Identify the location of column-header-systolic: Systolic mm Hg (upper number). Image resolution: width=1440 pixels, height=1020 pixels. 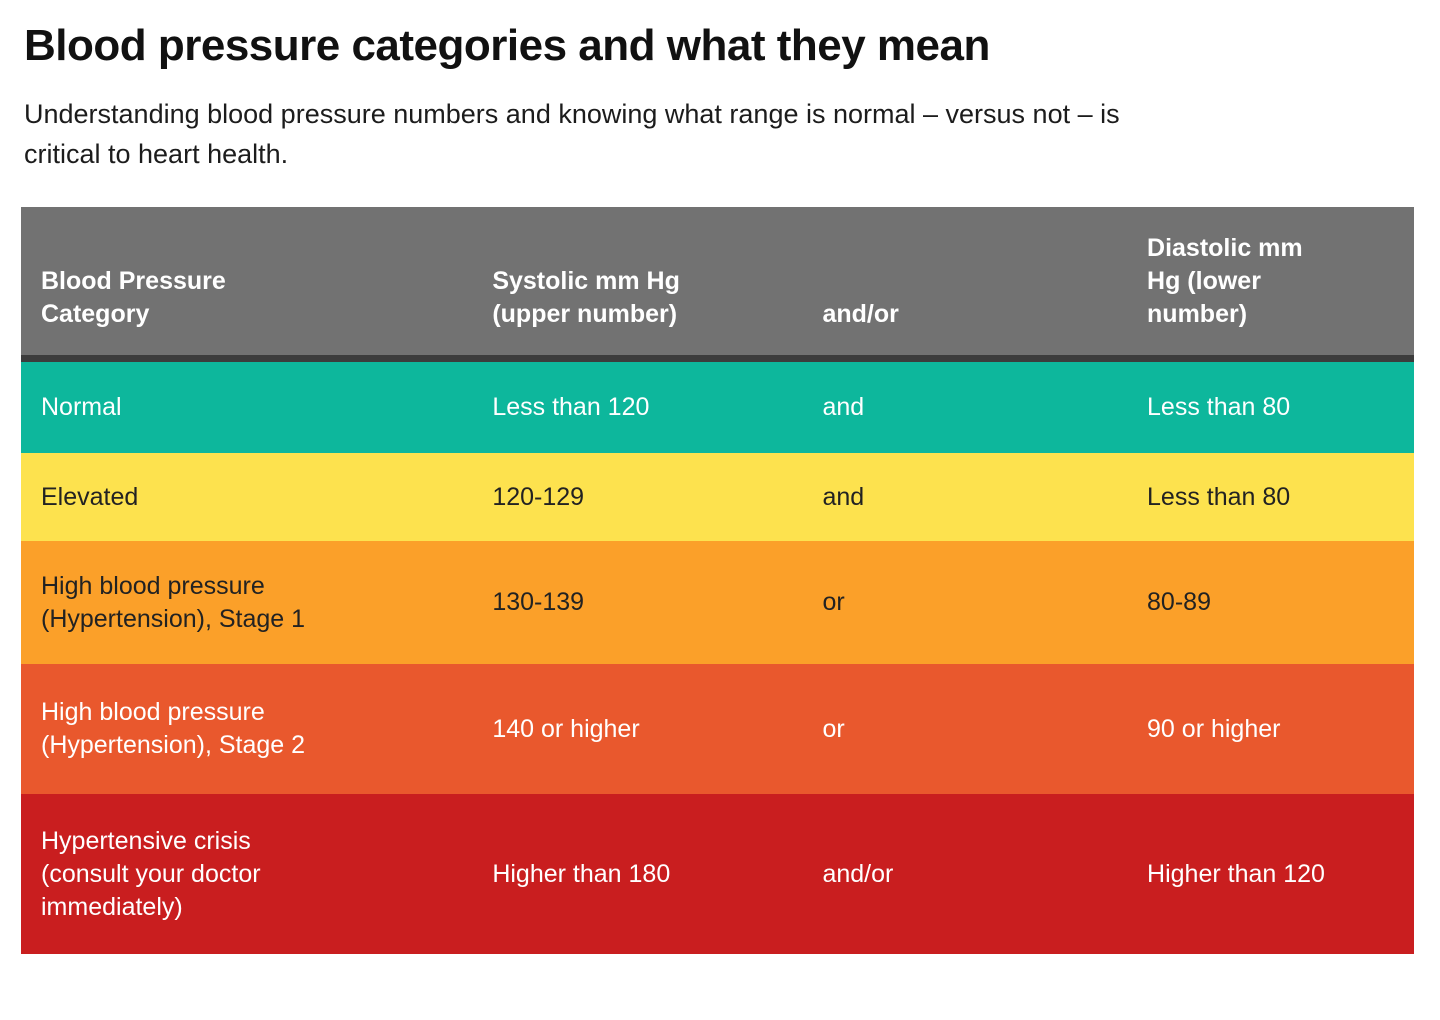
(586, 297).